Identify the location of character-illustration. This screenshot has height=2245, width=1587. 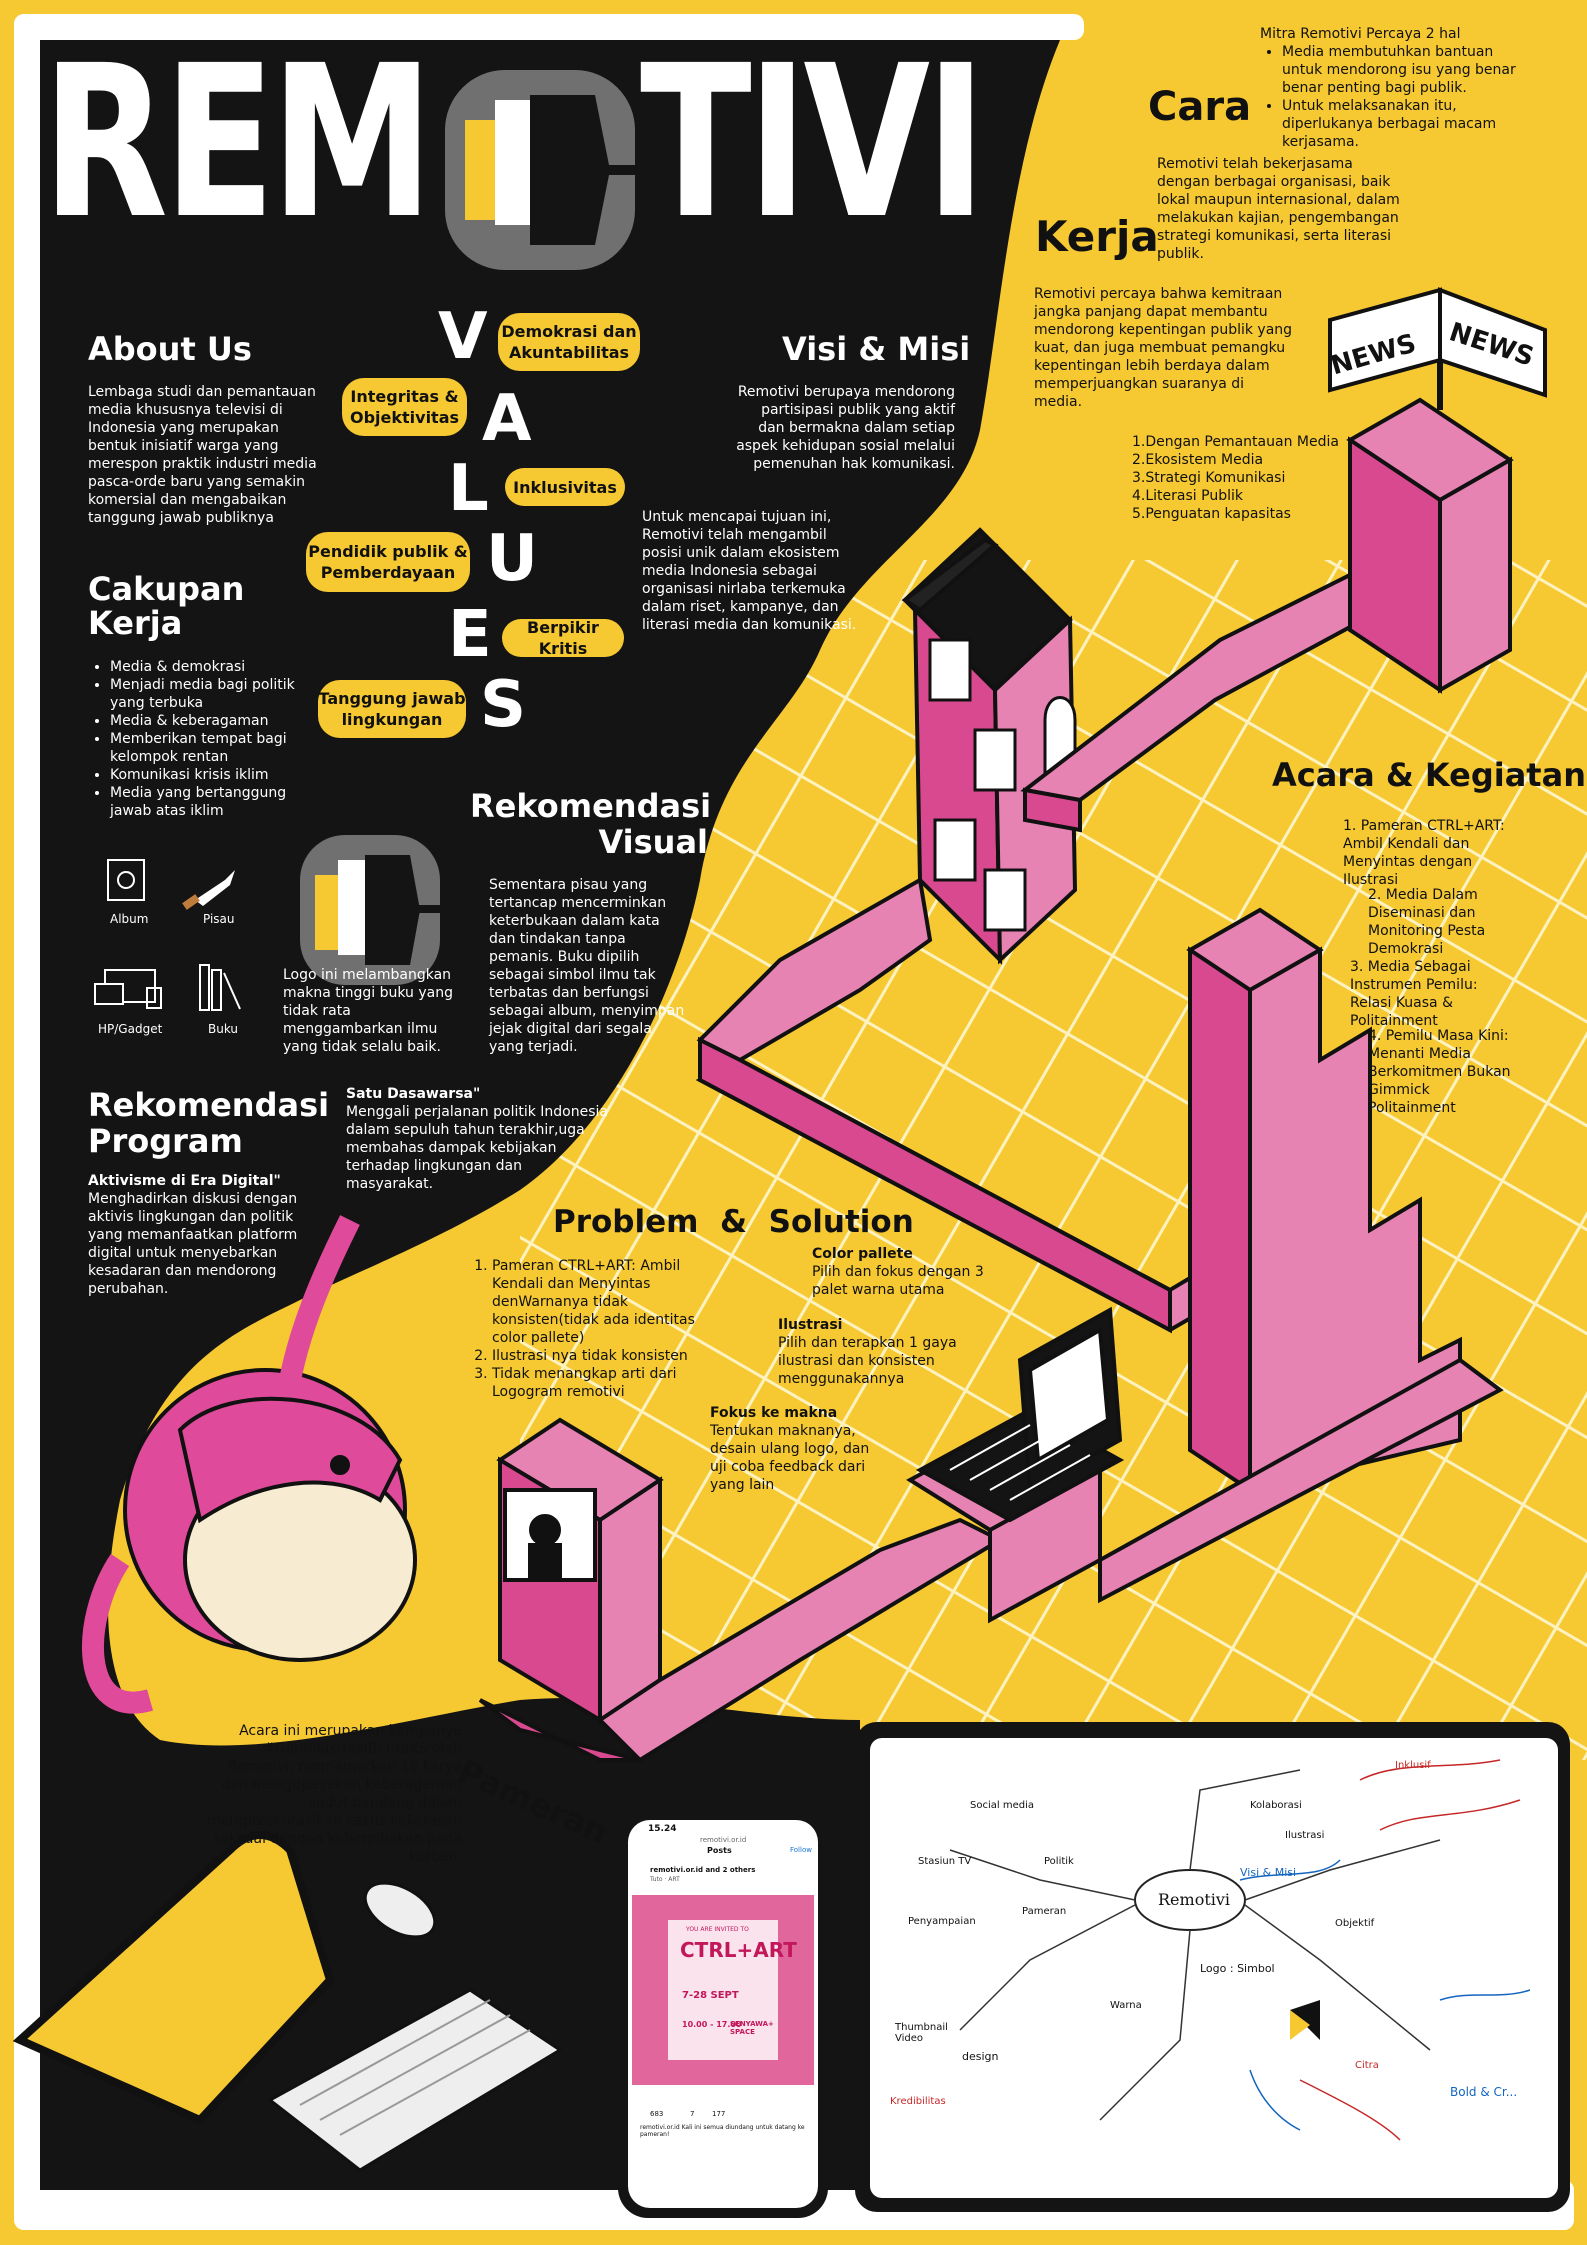
(249, 1464).